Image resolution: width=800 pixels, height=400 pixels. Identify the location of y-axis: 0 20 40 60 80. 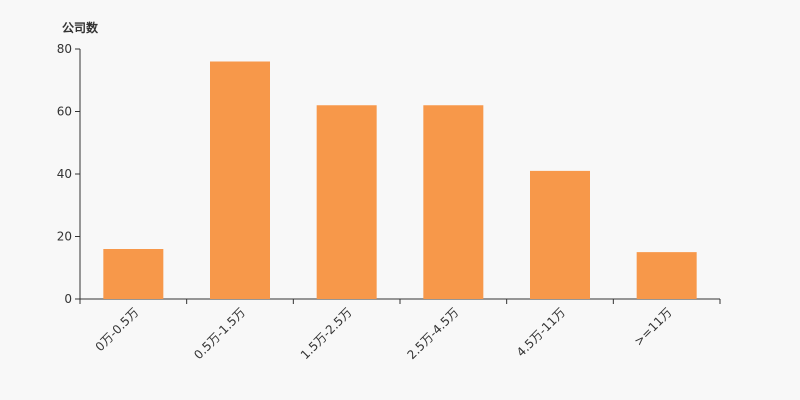
(69, 174).